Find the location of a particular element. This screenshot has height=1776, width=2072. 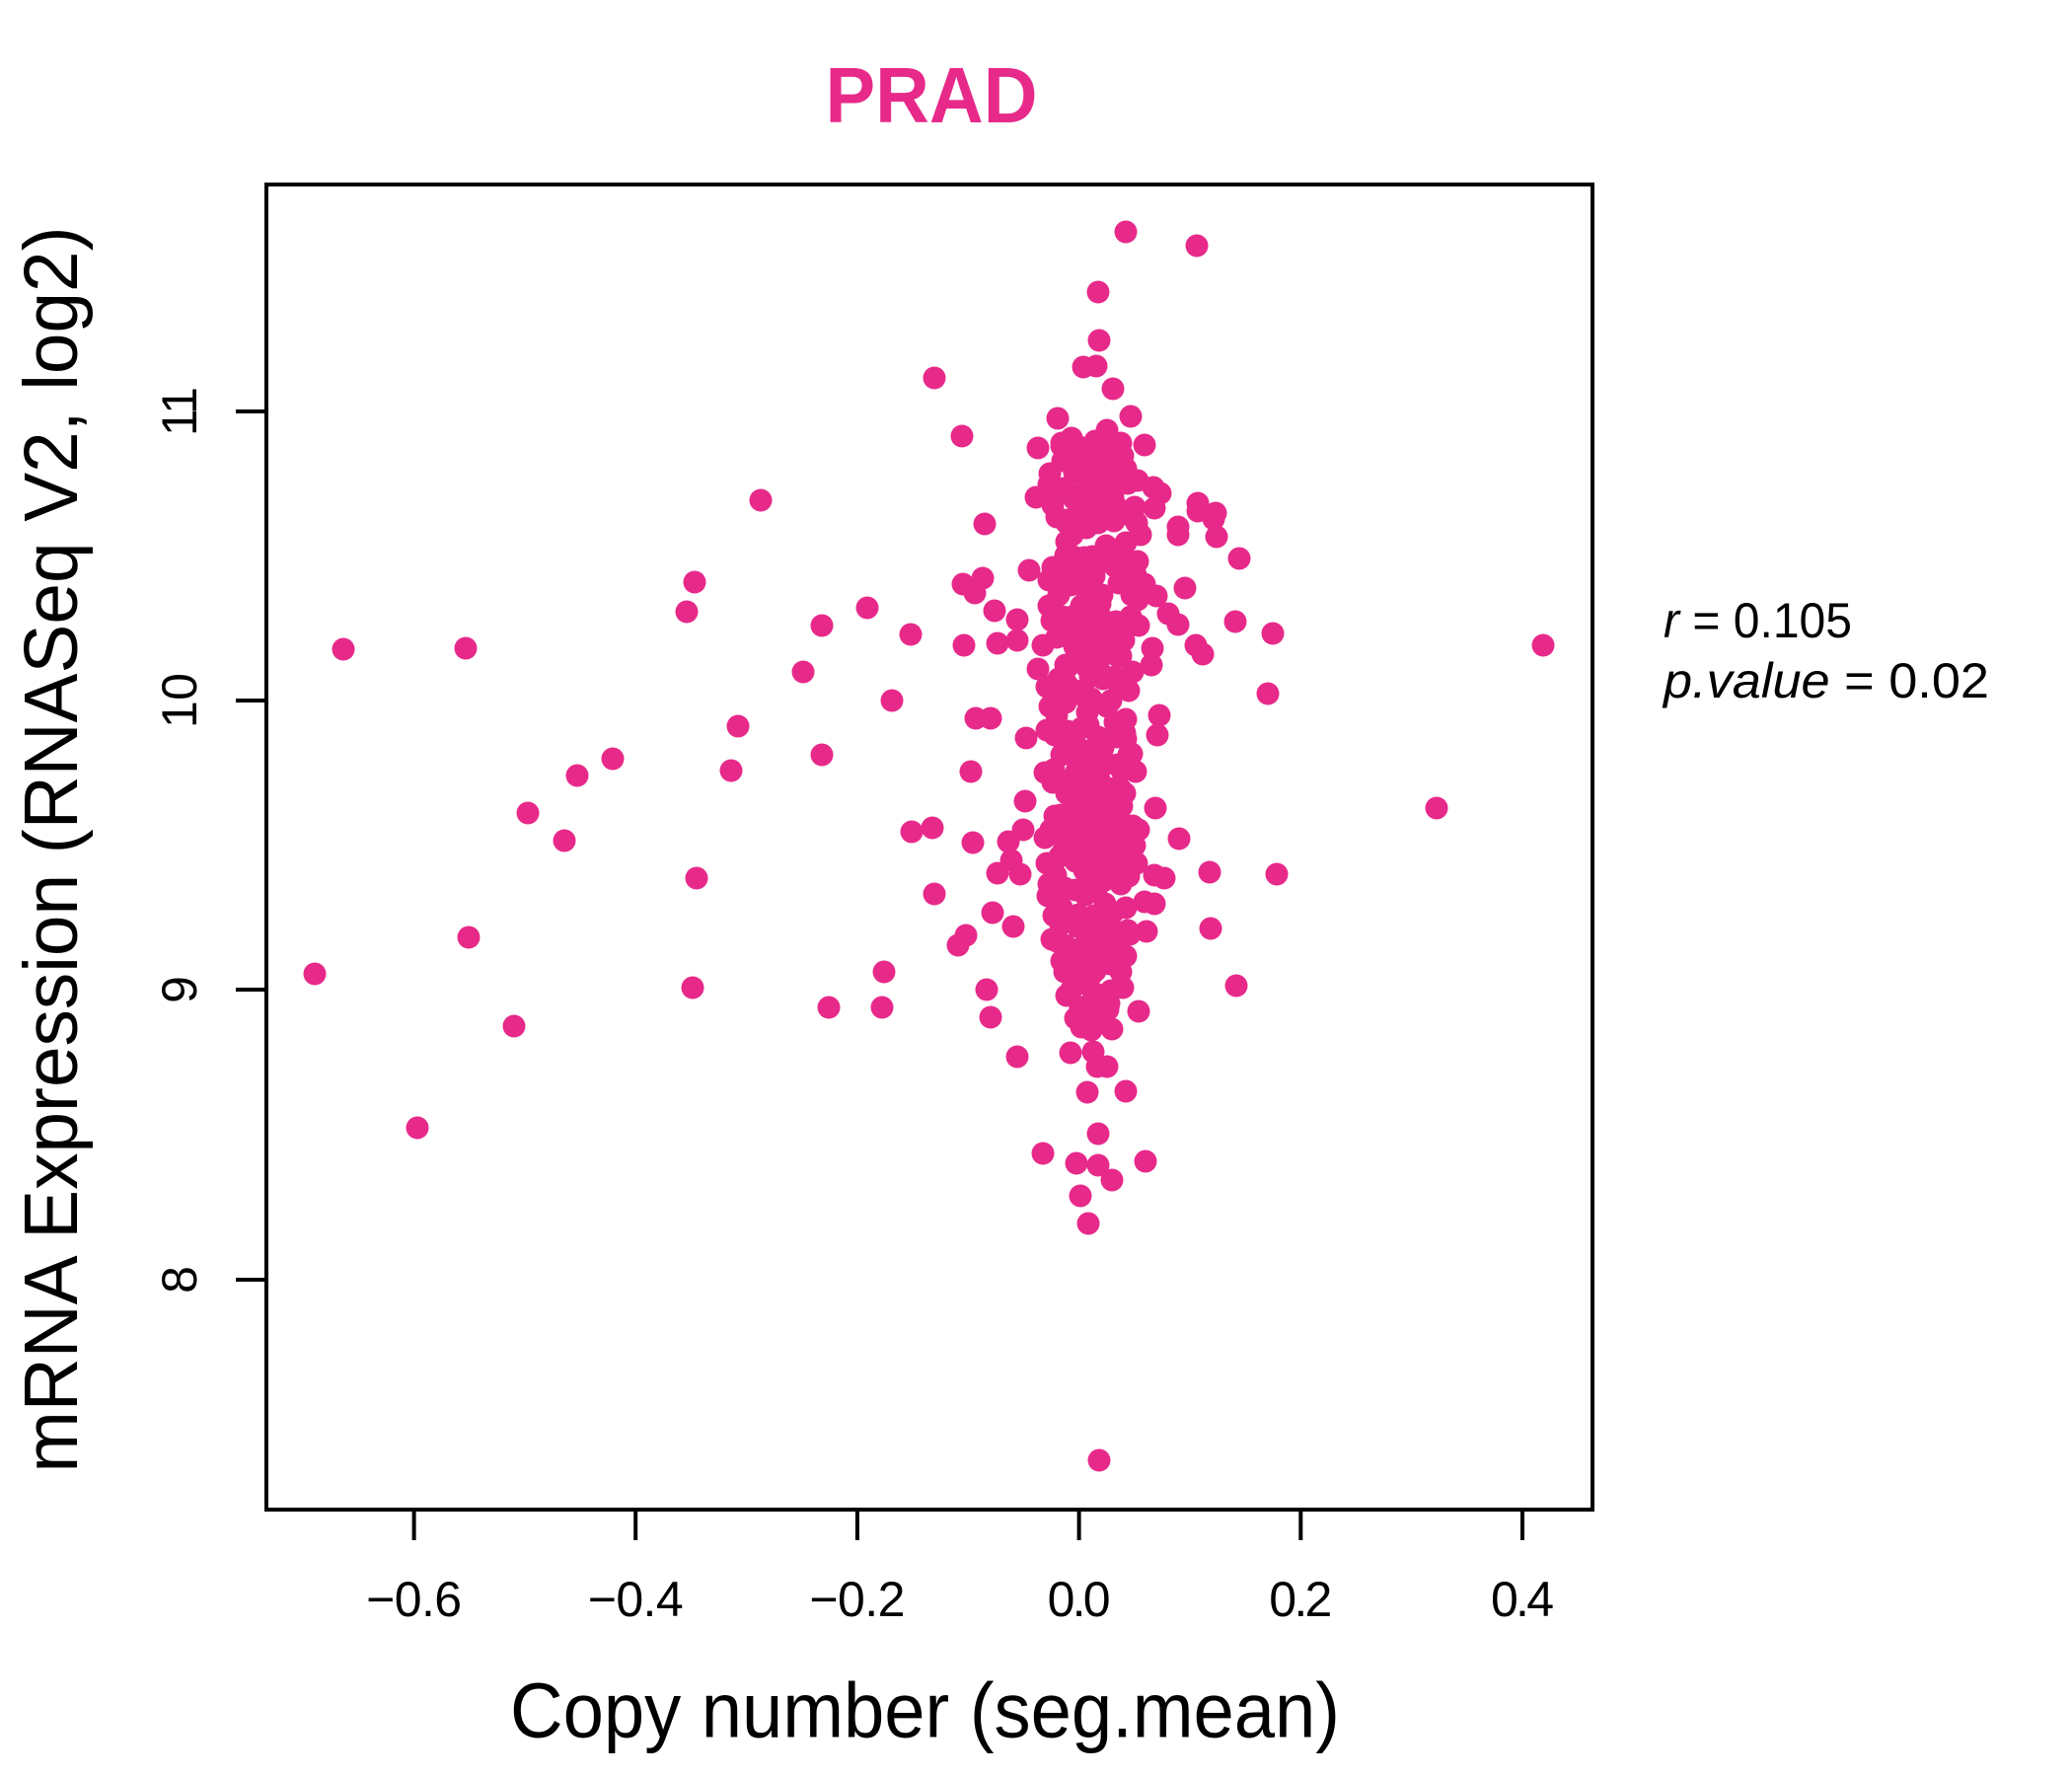

svg-text: 0.2 is located at coordinates (1300, 1600).